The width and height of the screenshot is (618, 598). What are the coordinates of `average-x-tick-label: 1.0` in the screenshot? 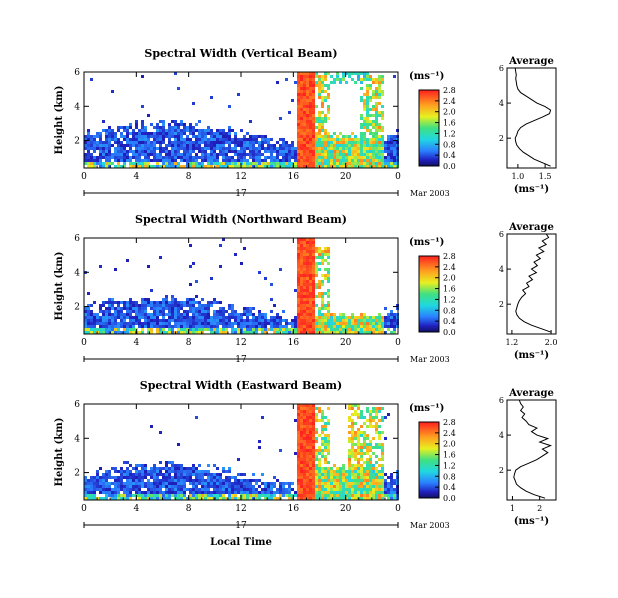 It's located at (518, 176).